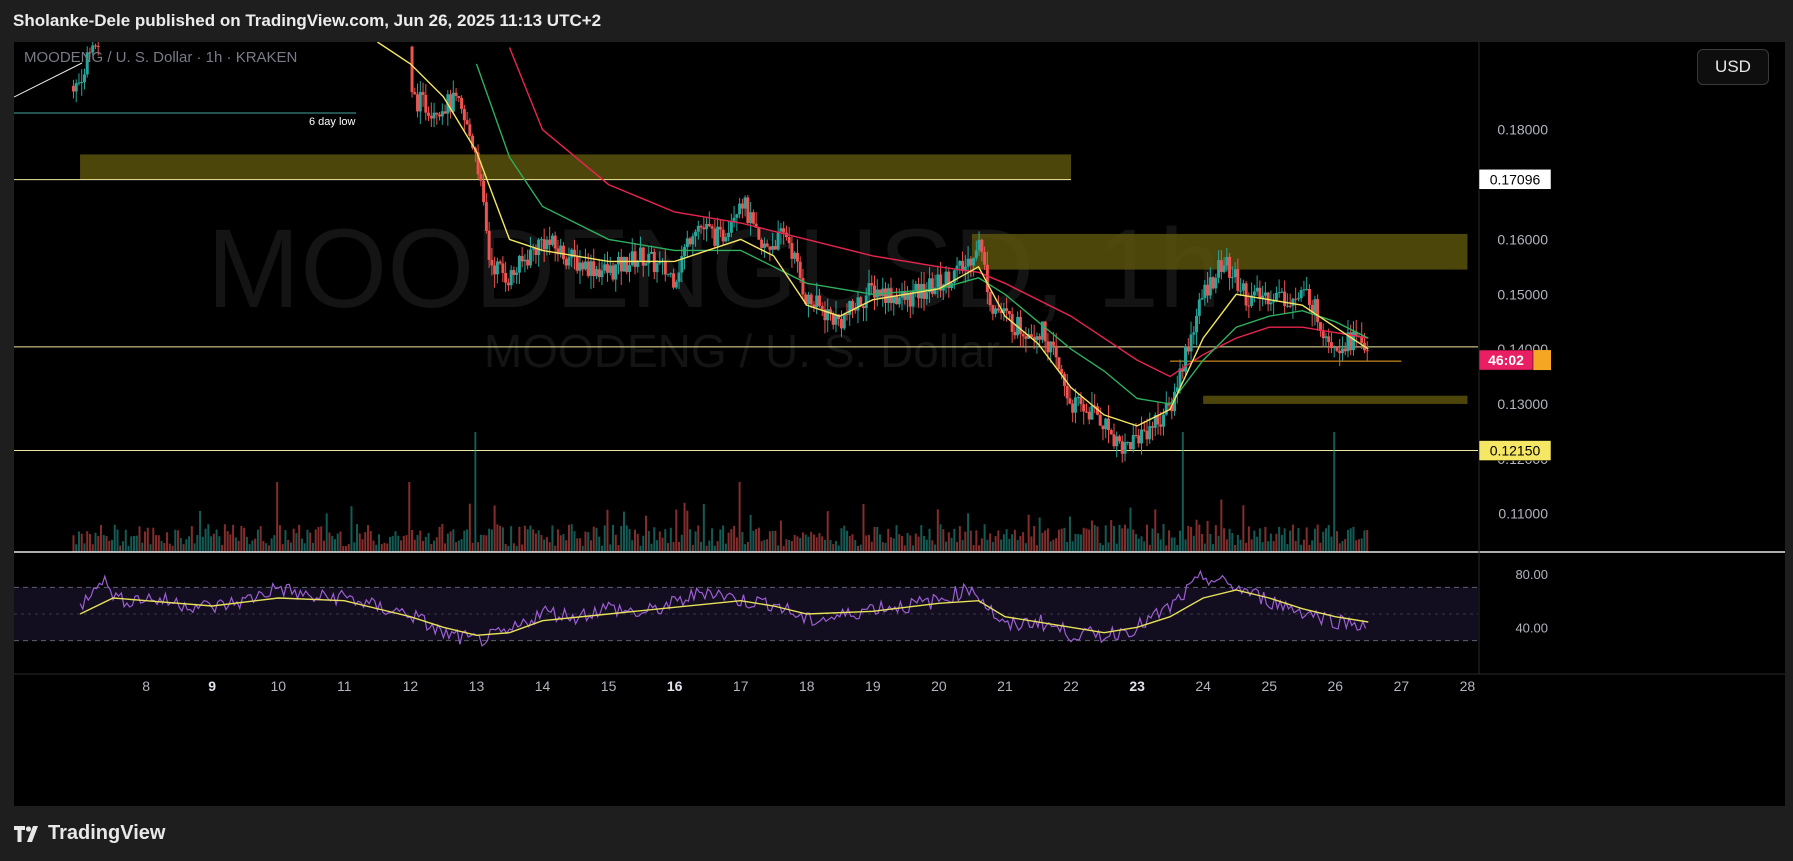 The image size is (1793, 861). What do you see at coordinates (742, 351) in the screenshot?
I see `watermark-name: MOODENG / U. S. Dollar` at bounding box center [742, 351].